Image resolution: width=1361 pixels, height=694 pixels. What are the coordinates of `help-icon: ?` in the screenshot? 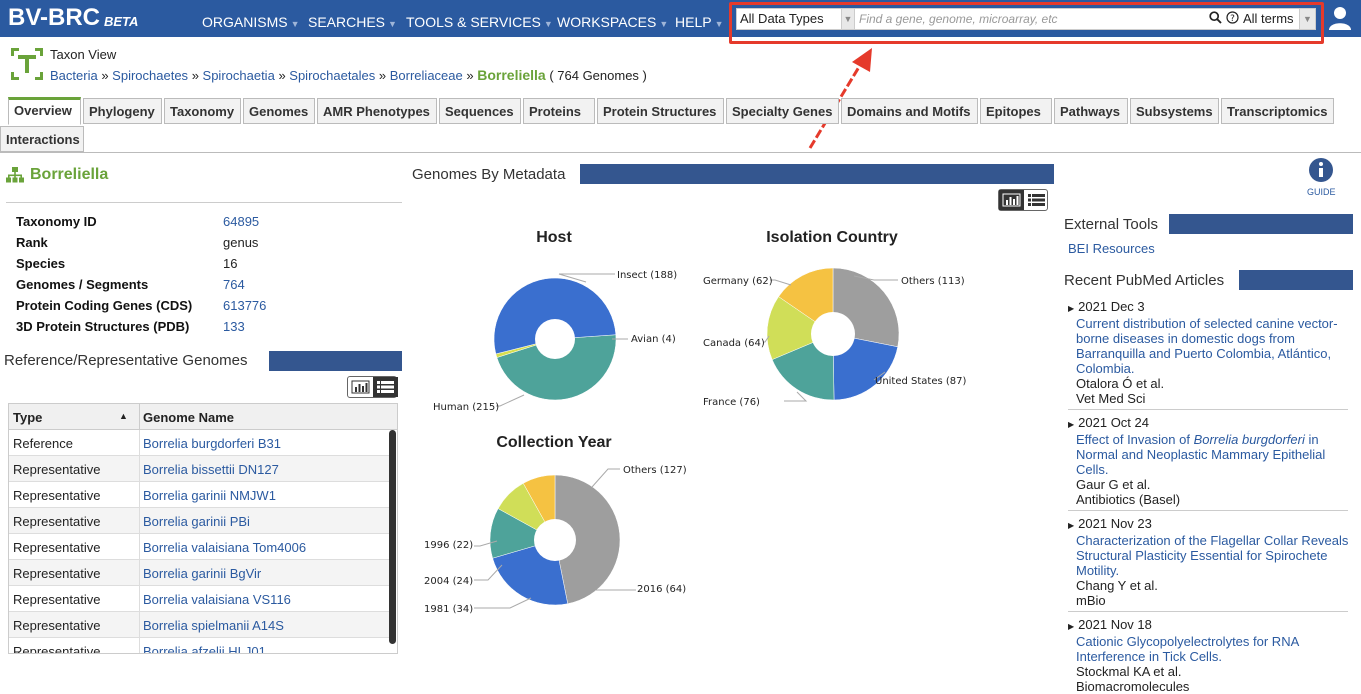 It's located at (1232, 19).